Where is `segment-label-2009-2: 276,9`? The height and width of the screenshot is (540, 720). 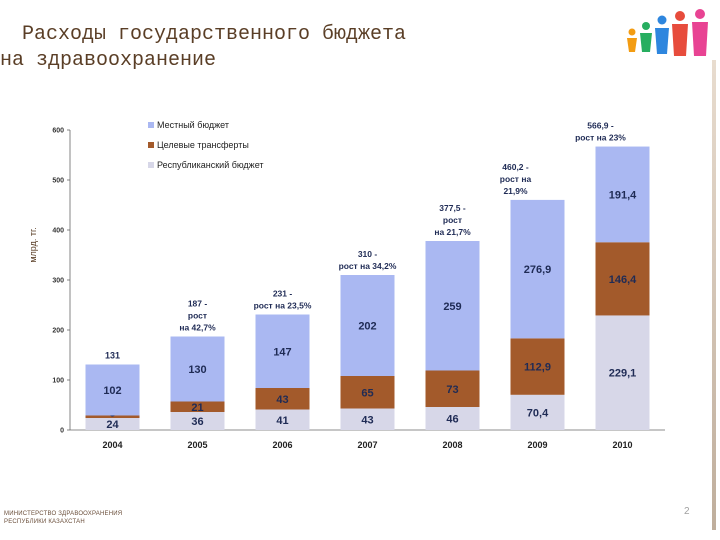
segment-label-2009-2: 276,9 is located at coordinates (538, 270).